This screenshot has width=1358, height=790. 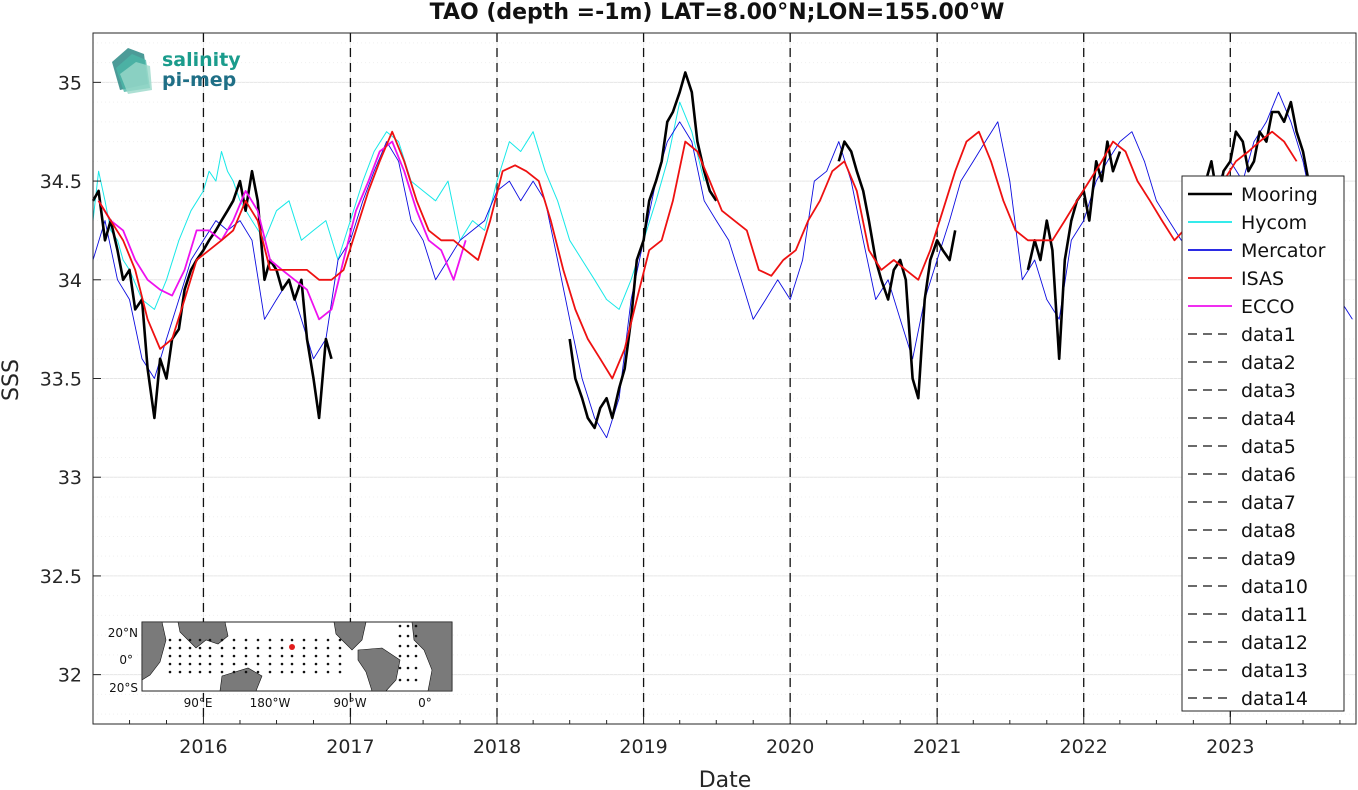 I want to click on inset-map: 20°N 0° 20°S 90°E 180°W 90°W 0°, so click(x=280, y=665).